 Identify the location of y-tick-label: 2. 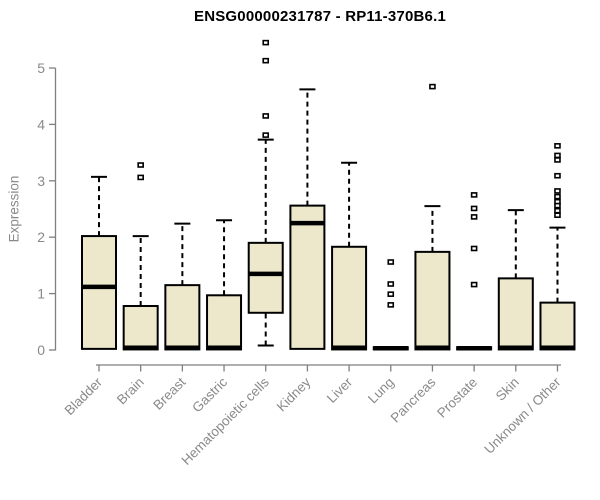
(41, 237).